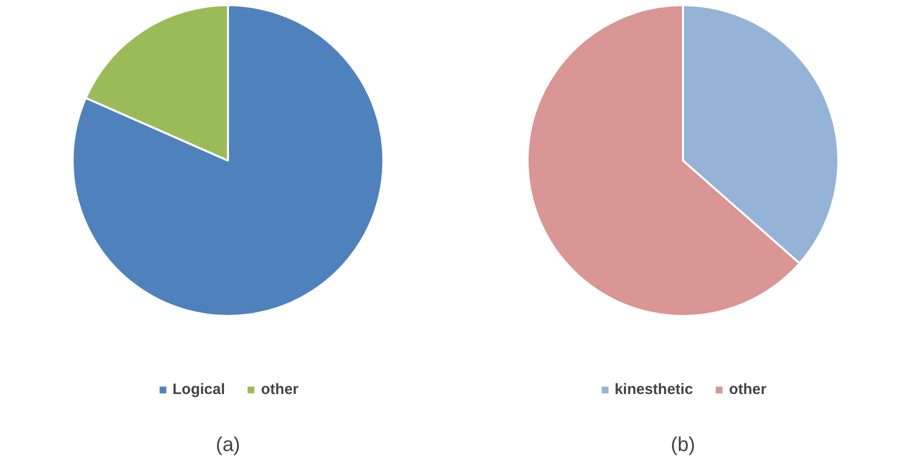 The image size is (911, 462). I want to click on legend-label: kinesthetic, so click(653, 389).